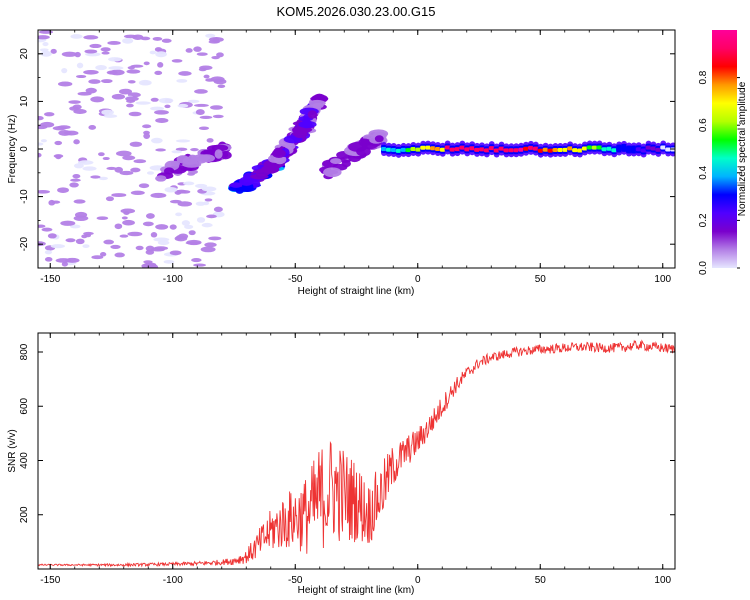 The width and height of the screenshot is (750, 600). What do you see at coordinates (50, 279) in the screenshot?
I see `spectrogram-x-tick-label: -150` at bounding box center [50, 279].